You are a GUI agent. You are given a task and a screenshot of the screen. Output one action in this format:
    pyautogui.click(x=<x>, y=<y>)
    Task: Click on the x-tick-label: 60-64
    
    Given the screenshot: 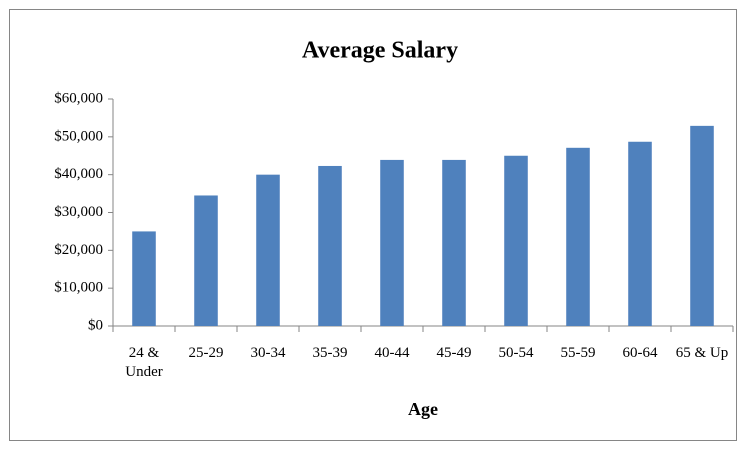 What is the action you would take?
    pyautogui.click(x=640, y=353)
    